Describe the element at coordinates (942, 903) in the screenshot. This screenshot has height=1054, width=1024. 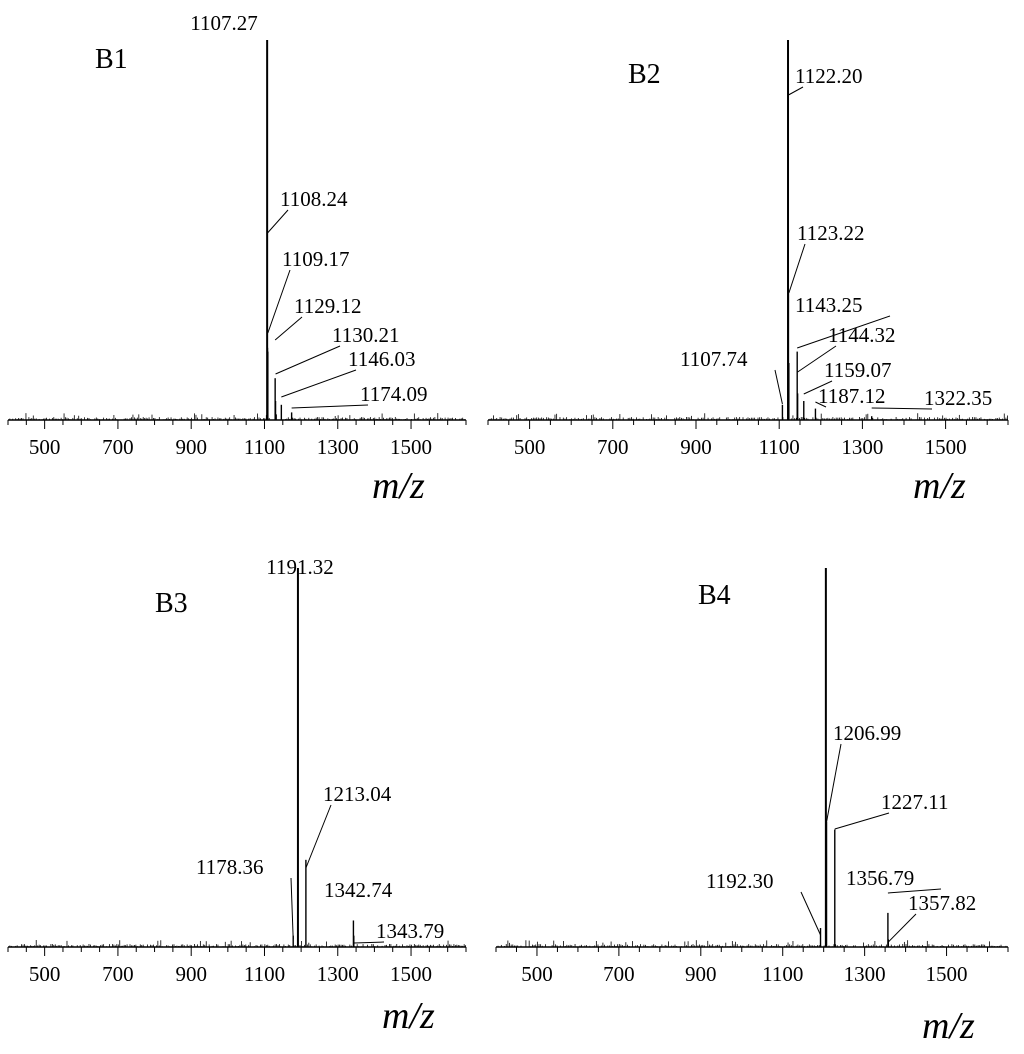
I see `peak-label-1357.82: 1357.82` at that location.